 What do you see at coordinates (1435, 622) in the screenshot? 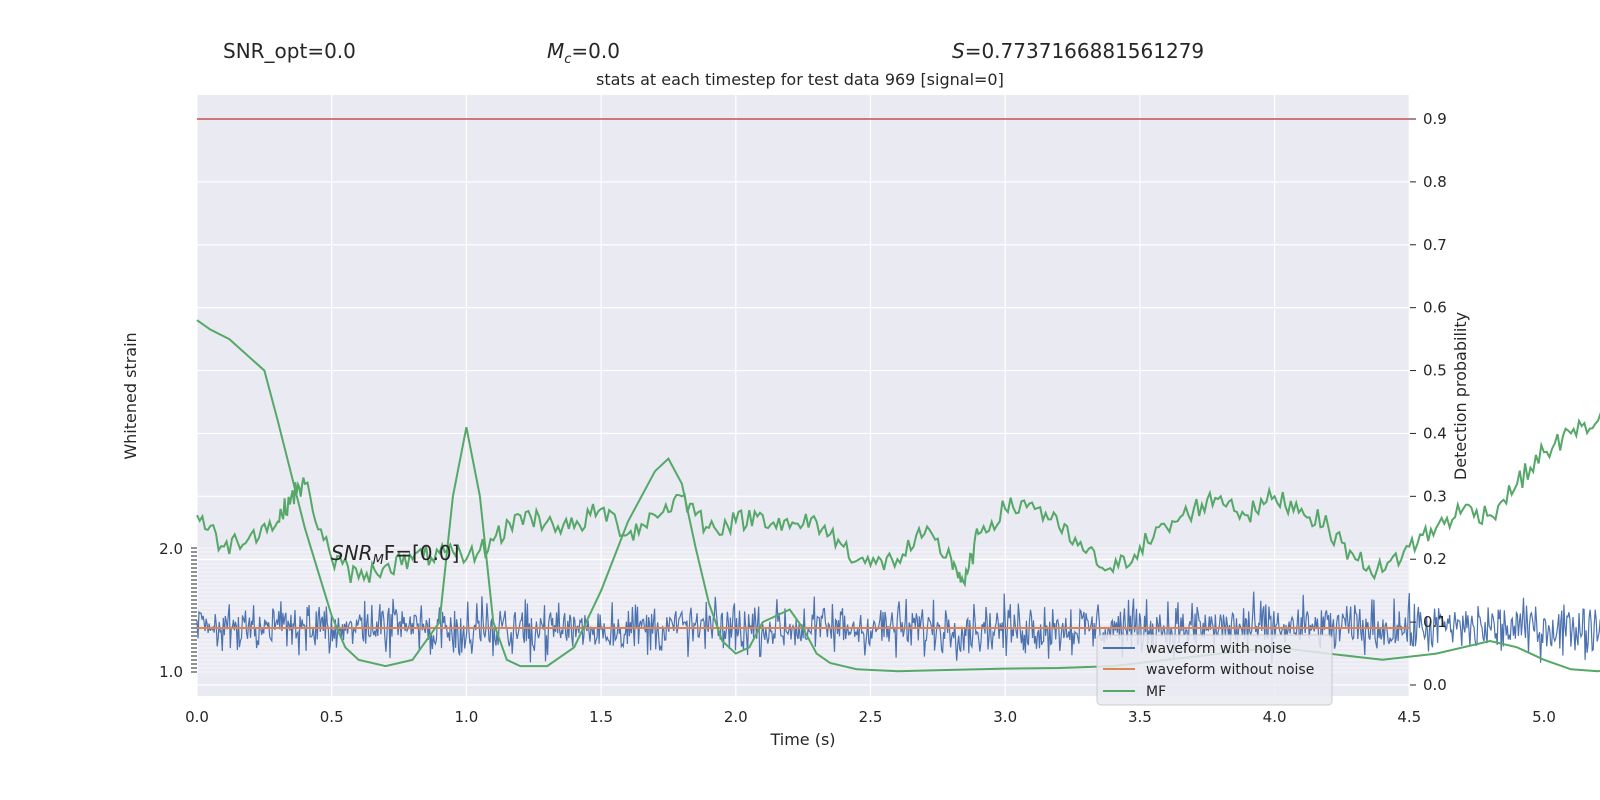
I see `y-right-tick-label: 0.1` at bounding box center [1435, 622].